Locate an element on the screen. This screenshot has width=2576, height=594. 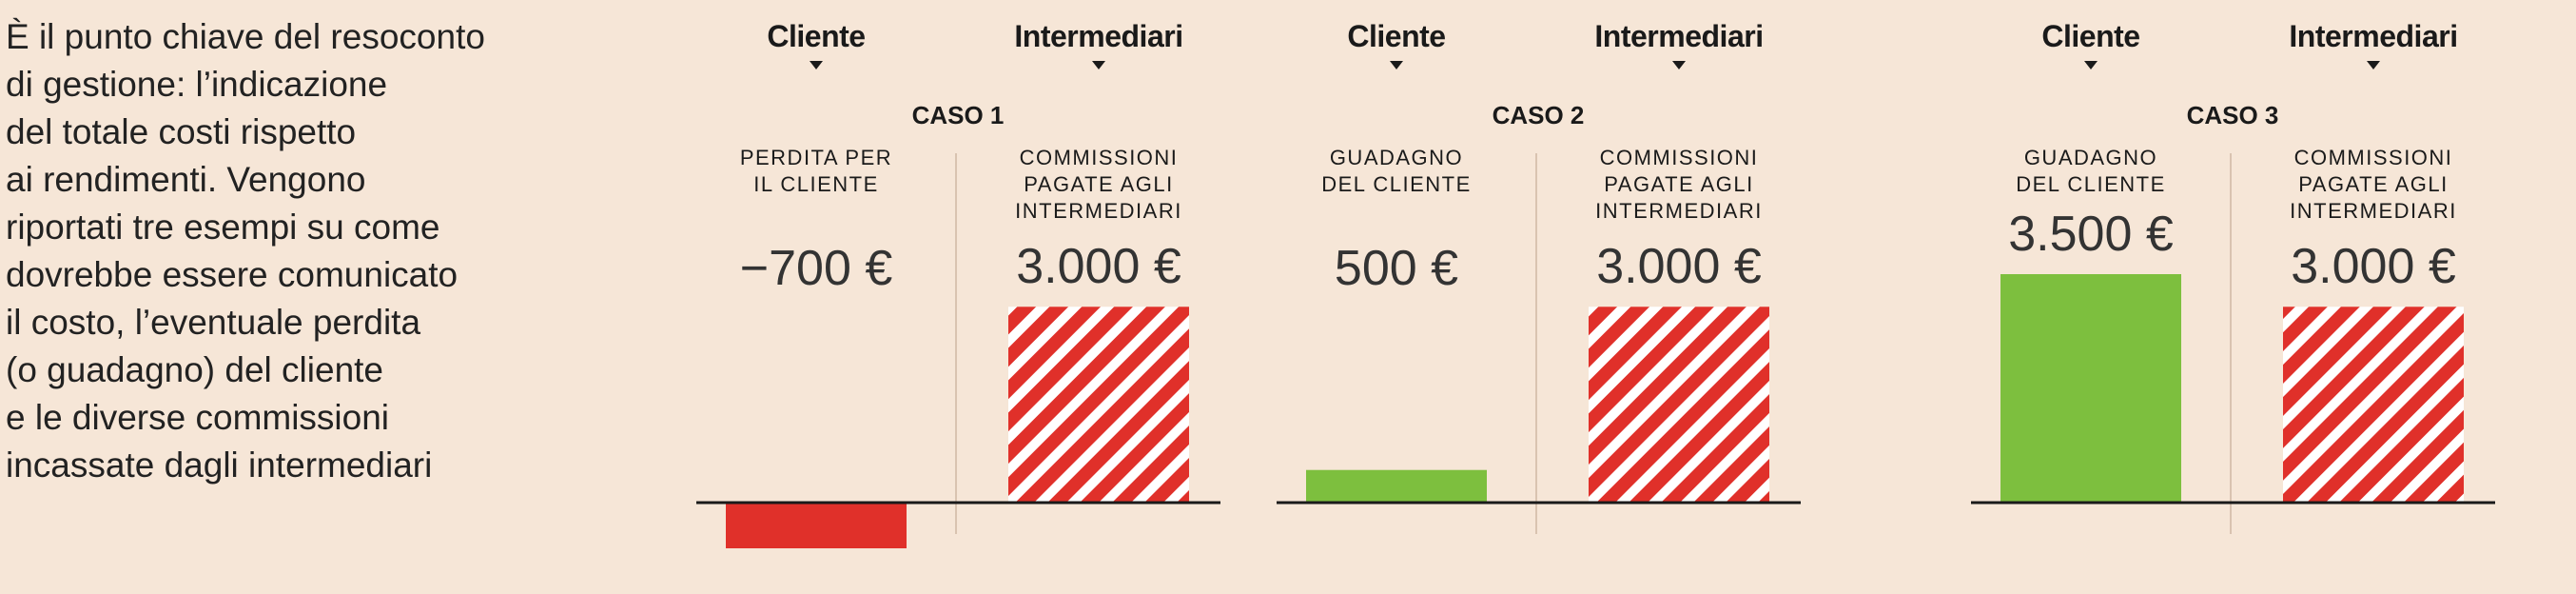
chart-title: CASO 1 is located at coordinates (958, 115).